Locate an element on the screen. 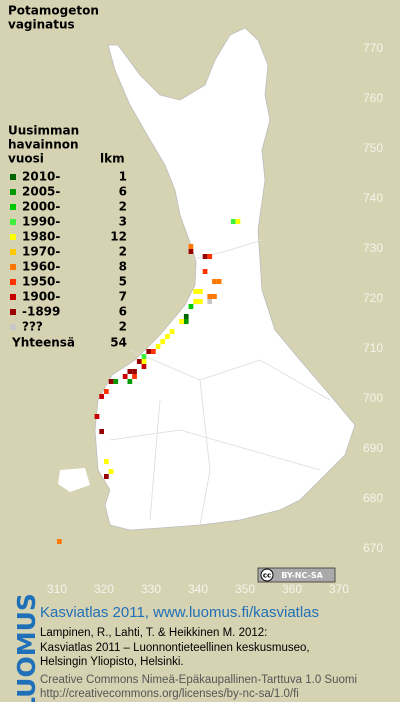  x-tick-label: 350 is located at coordinates (245, 589).